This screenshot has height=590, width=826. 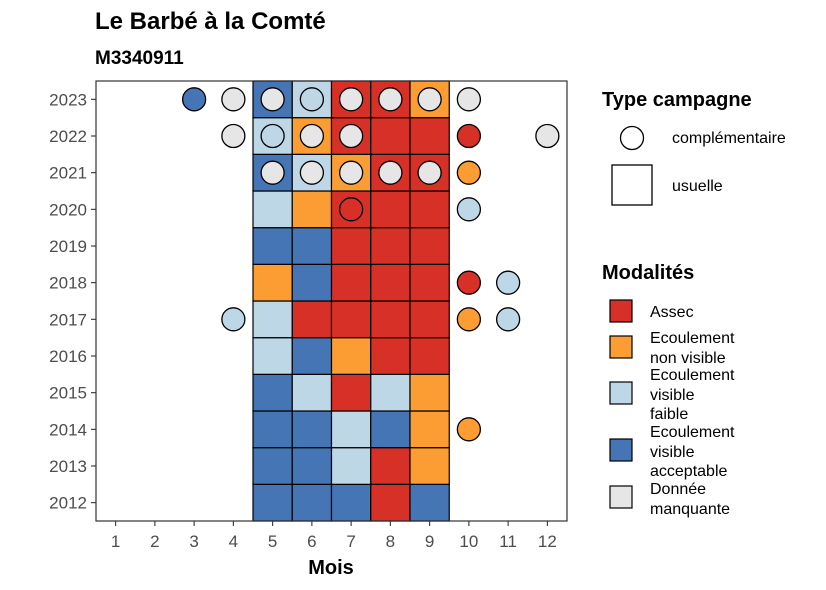 I want to click on legend-usuelle-label: usuelle, so click(x=697, y=186).